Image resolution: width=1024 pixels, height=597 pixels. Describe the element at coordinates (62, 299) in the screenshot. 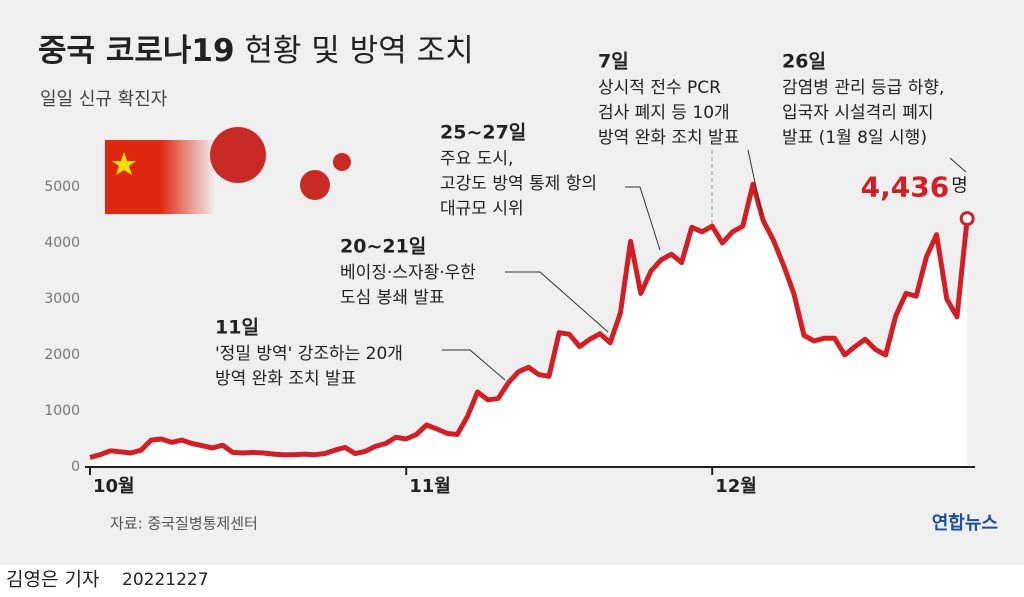

I see `y-tick-label: 3000` at that location.